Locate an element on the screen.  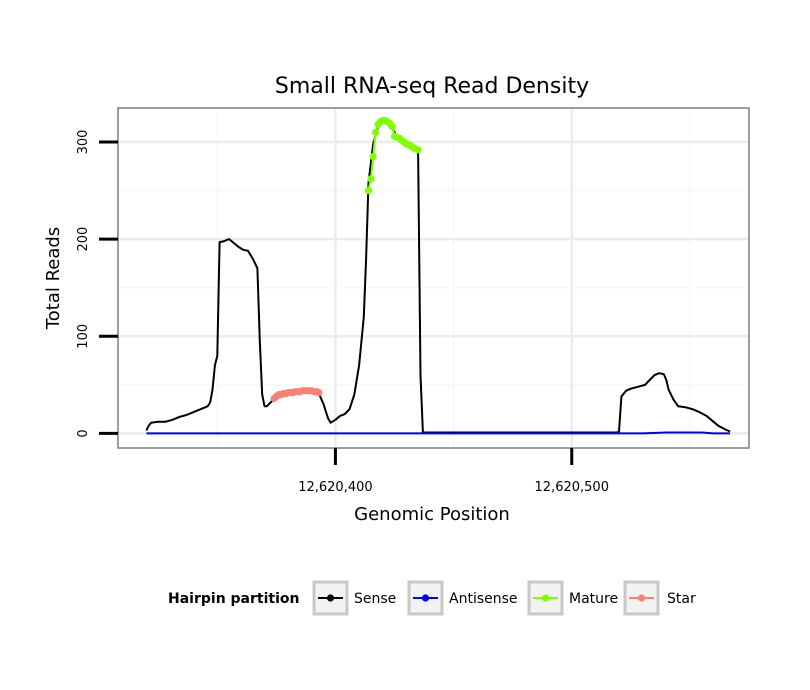
y-axis-title: Total Reads is located at coordinates (53, 278).